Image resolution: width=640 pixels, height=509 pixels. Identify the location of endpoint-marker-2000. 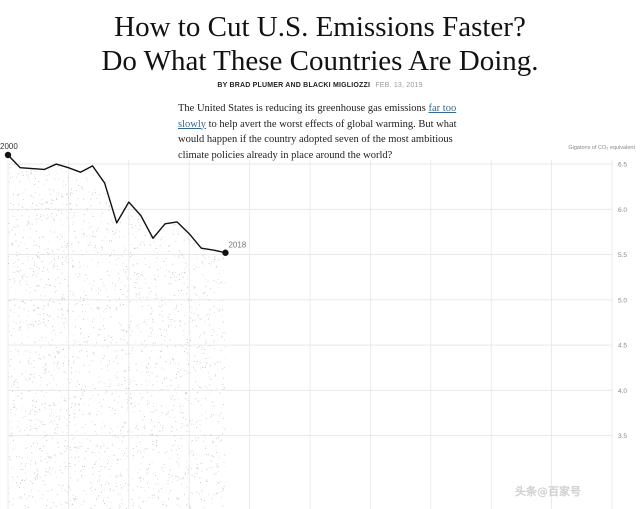
(8, 155).